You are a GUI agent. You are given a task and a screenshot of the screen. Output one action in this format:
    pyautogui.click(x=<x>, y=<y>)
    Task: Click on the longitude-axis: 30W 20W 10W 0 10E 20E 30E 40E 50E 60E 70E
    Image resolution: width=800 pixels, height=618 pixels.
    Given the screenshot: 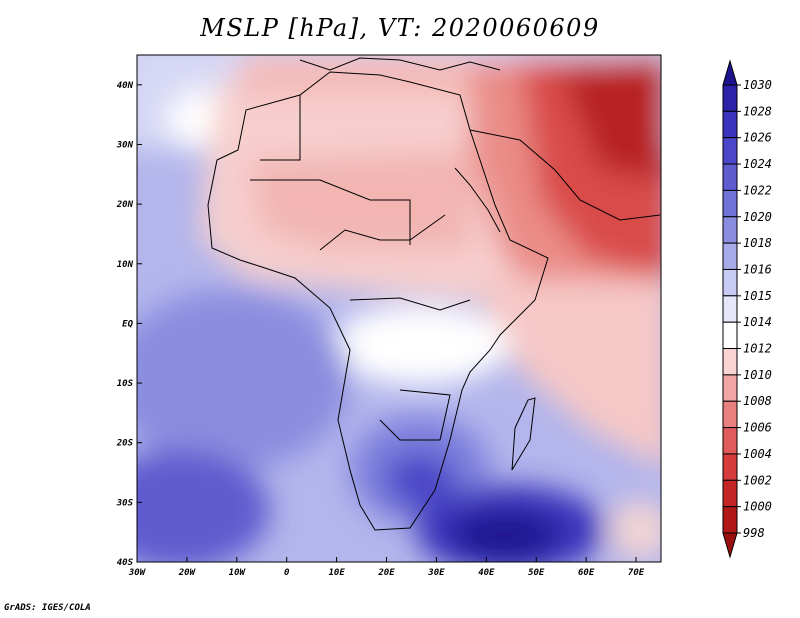 What is the action you would take?
    pyautogui.click(x=386, y=567)
    